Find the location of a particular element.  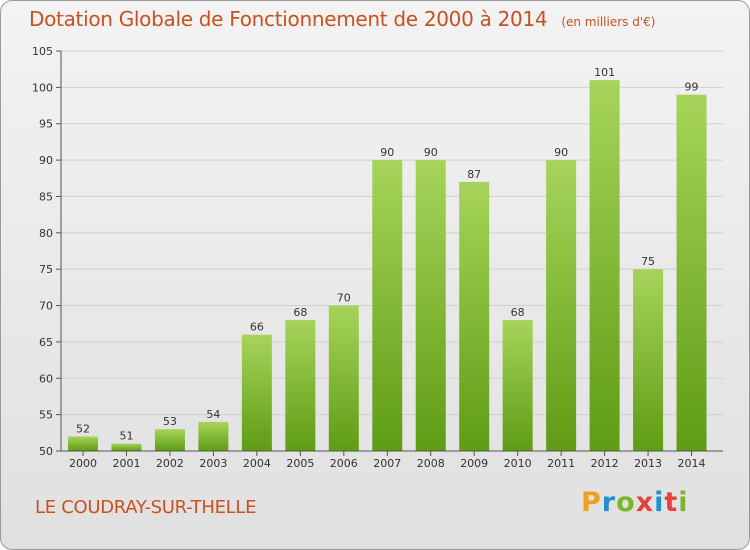

x-tick-label-2006: 2006 is located at coordinates (344, 463).